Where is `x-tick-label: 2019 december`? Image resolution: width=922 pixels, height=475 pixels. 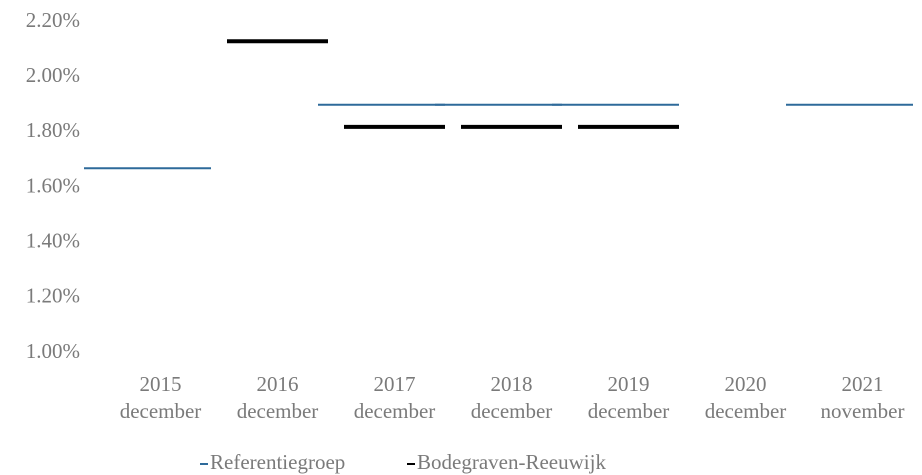
x-tick-label: 2019 december is located at coordinates (628, 397).